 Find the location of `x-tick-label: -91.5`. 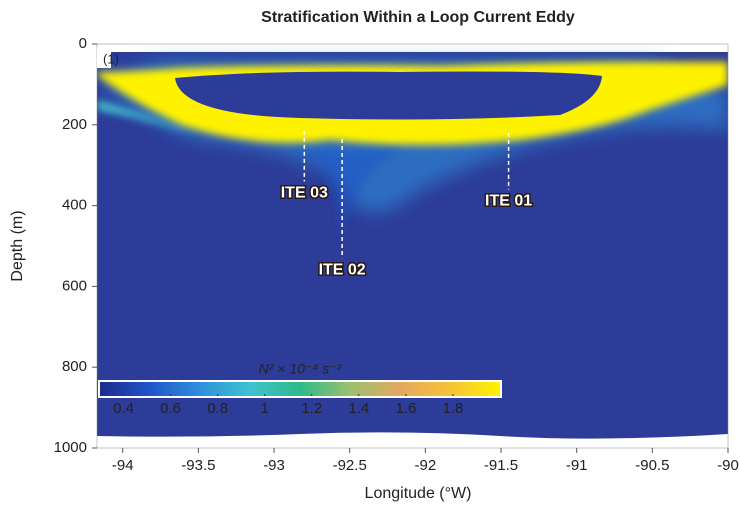

x-tick-label: -91.5 is located at coordinates (501, 465).